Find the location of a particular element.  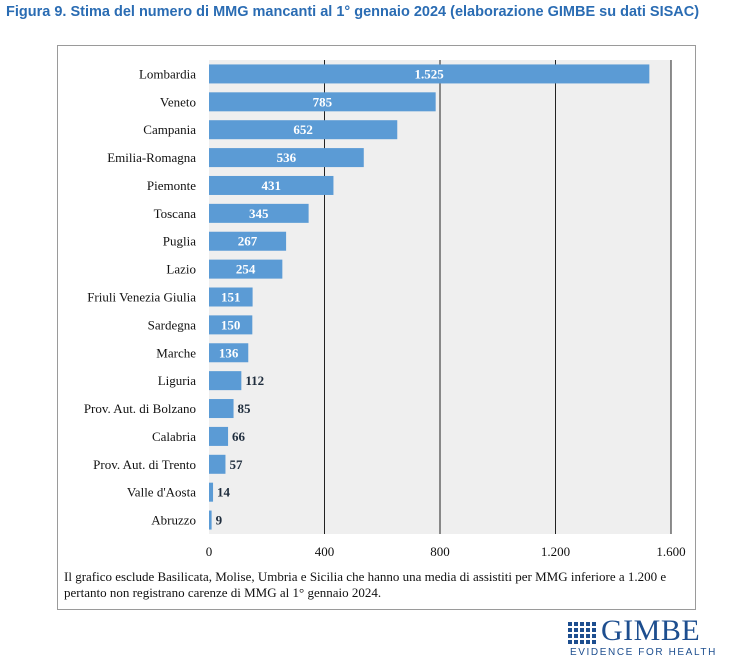

category-label: Liguria is located at coordinates (177, 380).